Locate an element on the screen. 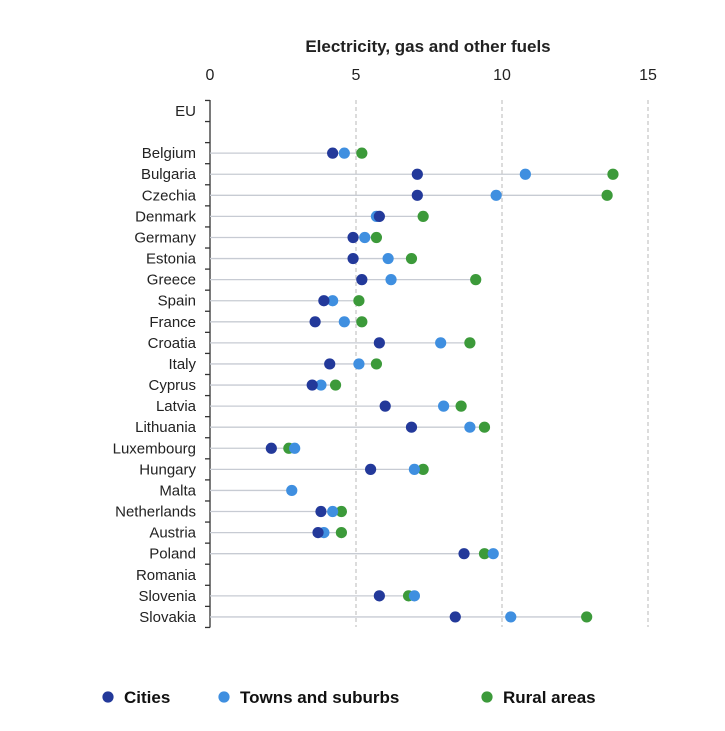  legend-label: Cities is located at coordinates (147, 697).